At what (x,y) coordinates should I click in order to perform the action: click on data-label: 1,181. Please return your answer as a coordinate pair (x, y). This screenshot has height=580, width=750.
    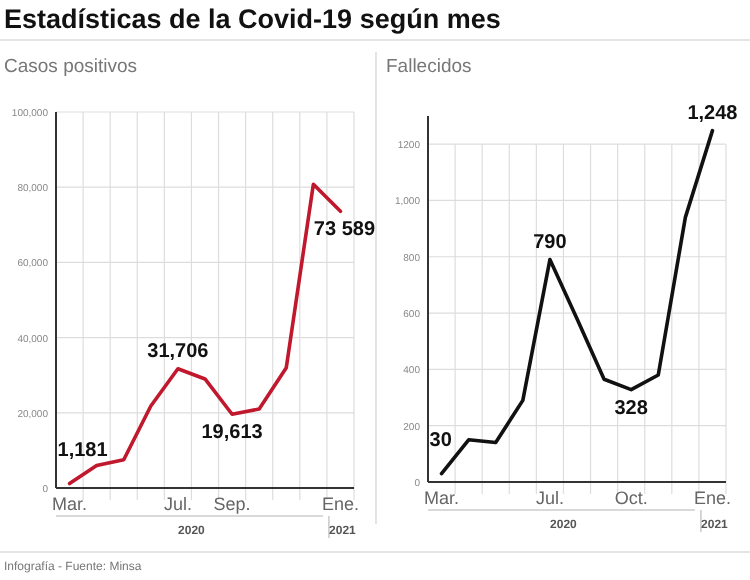
    Looking at the image, I should click on (83, 450).